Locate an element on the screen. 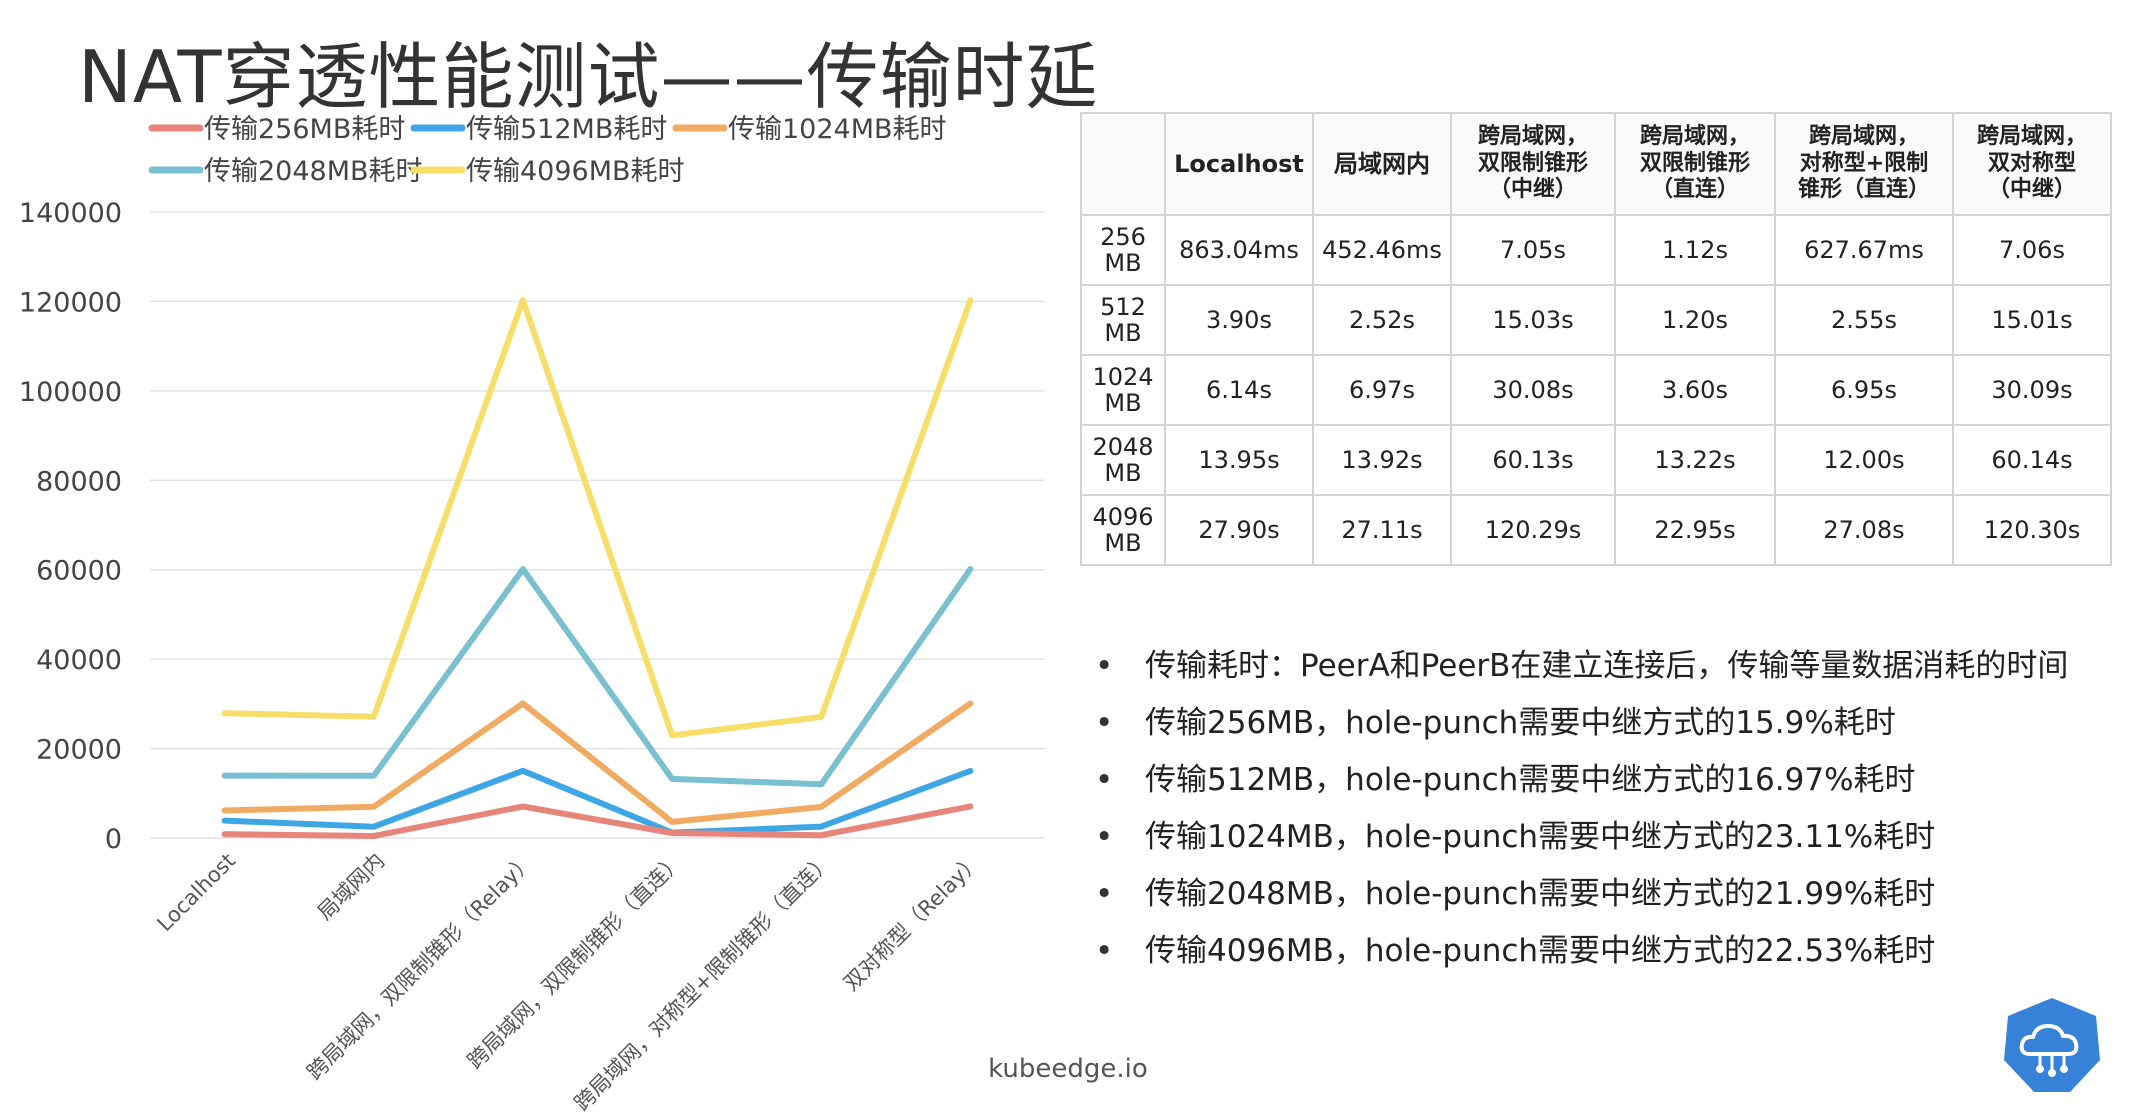  row-label: 512 MB is located at coordinates (1123, 320).